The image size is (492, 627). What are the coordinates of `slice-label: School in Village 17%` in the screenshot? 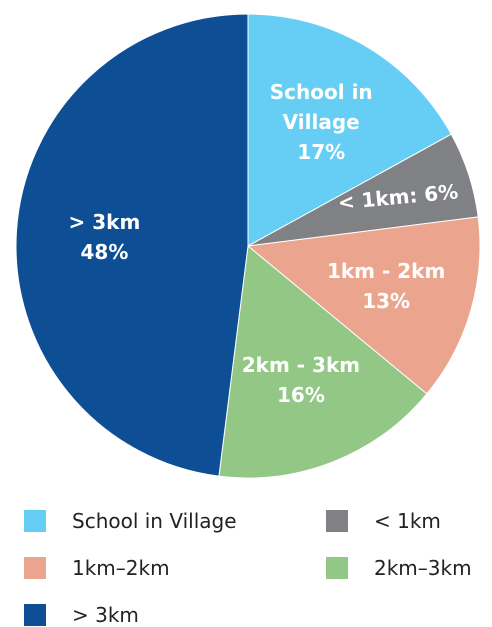 It's located at (321, 122).